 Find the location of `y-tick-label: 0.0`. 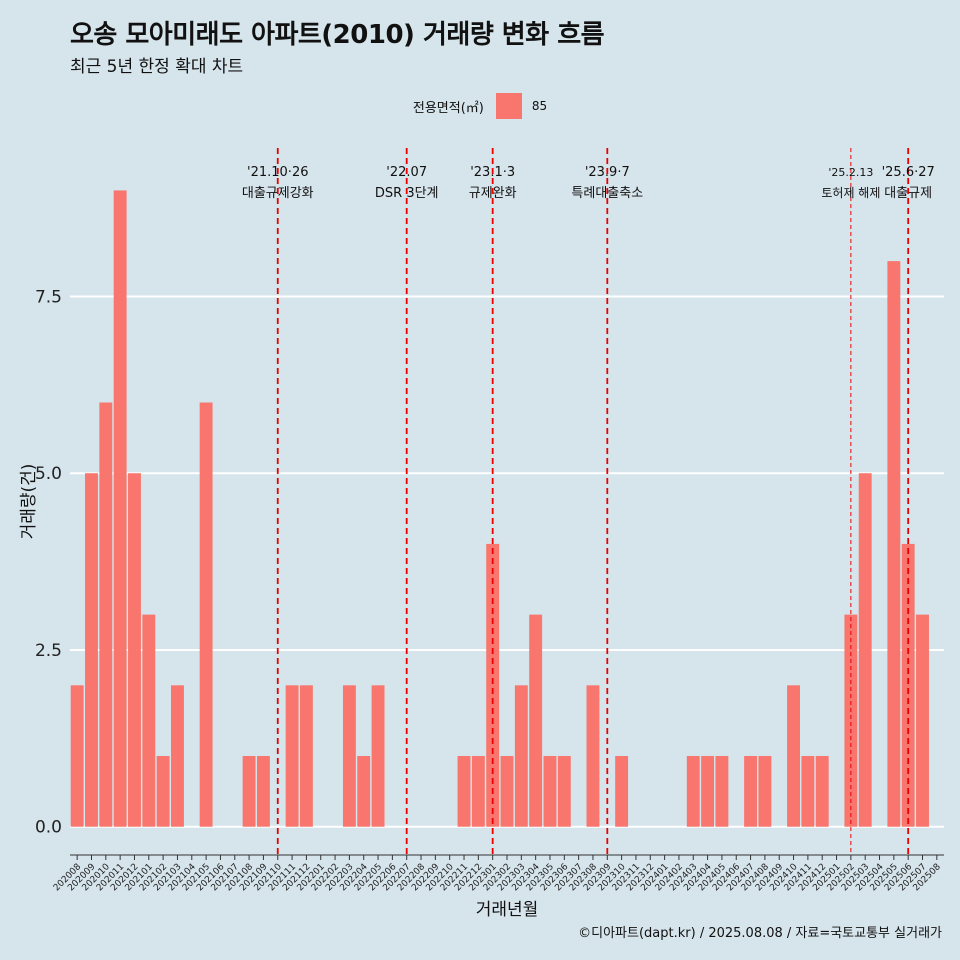

y-tick-label: 0.0 is located at coordinates (48, 828).